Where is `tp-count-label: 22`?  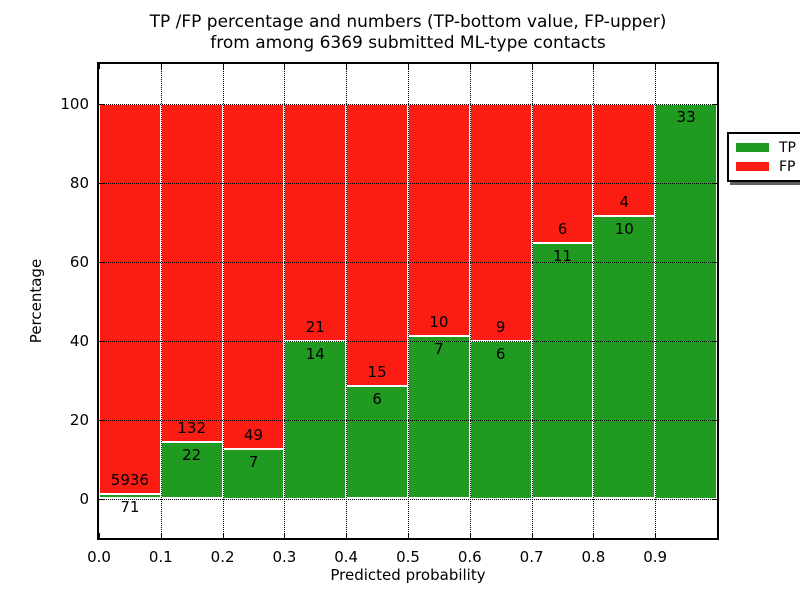 tp-count-label: 22 is located at coordinates (192, 455).